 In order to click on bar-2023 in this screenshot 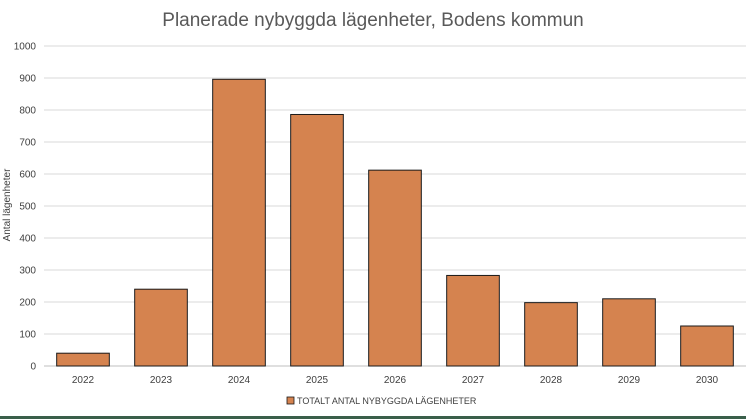, I will do `click(161, 327)`.